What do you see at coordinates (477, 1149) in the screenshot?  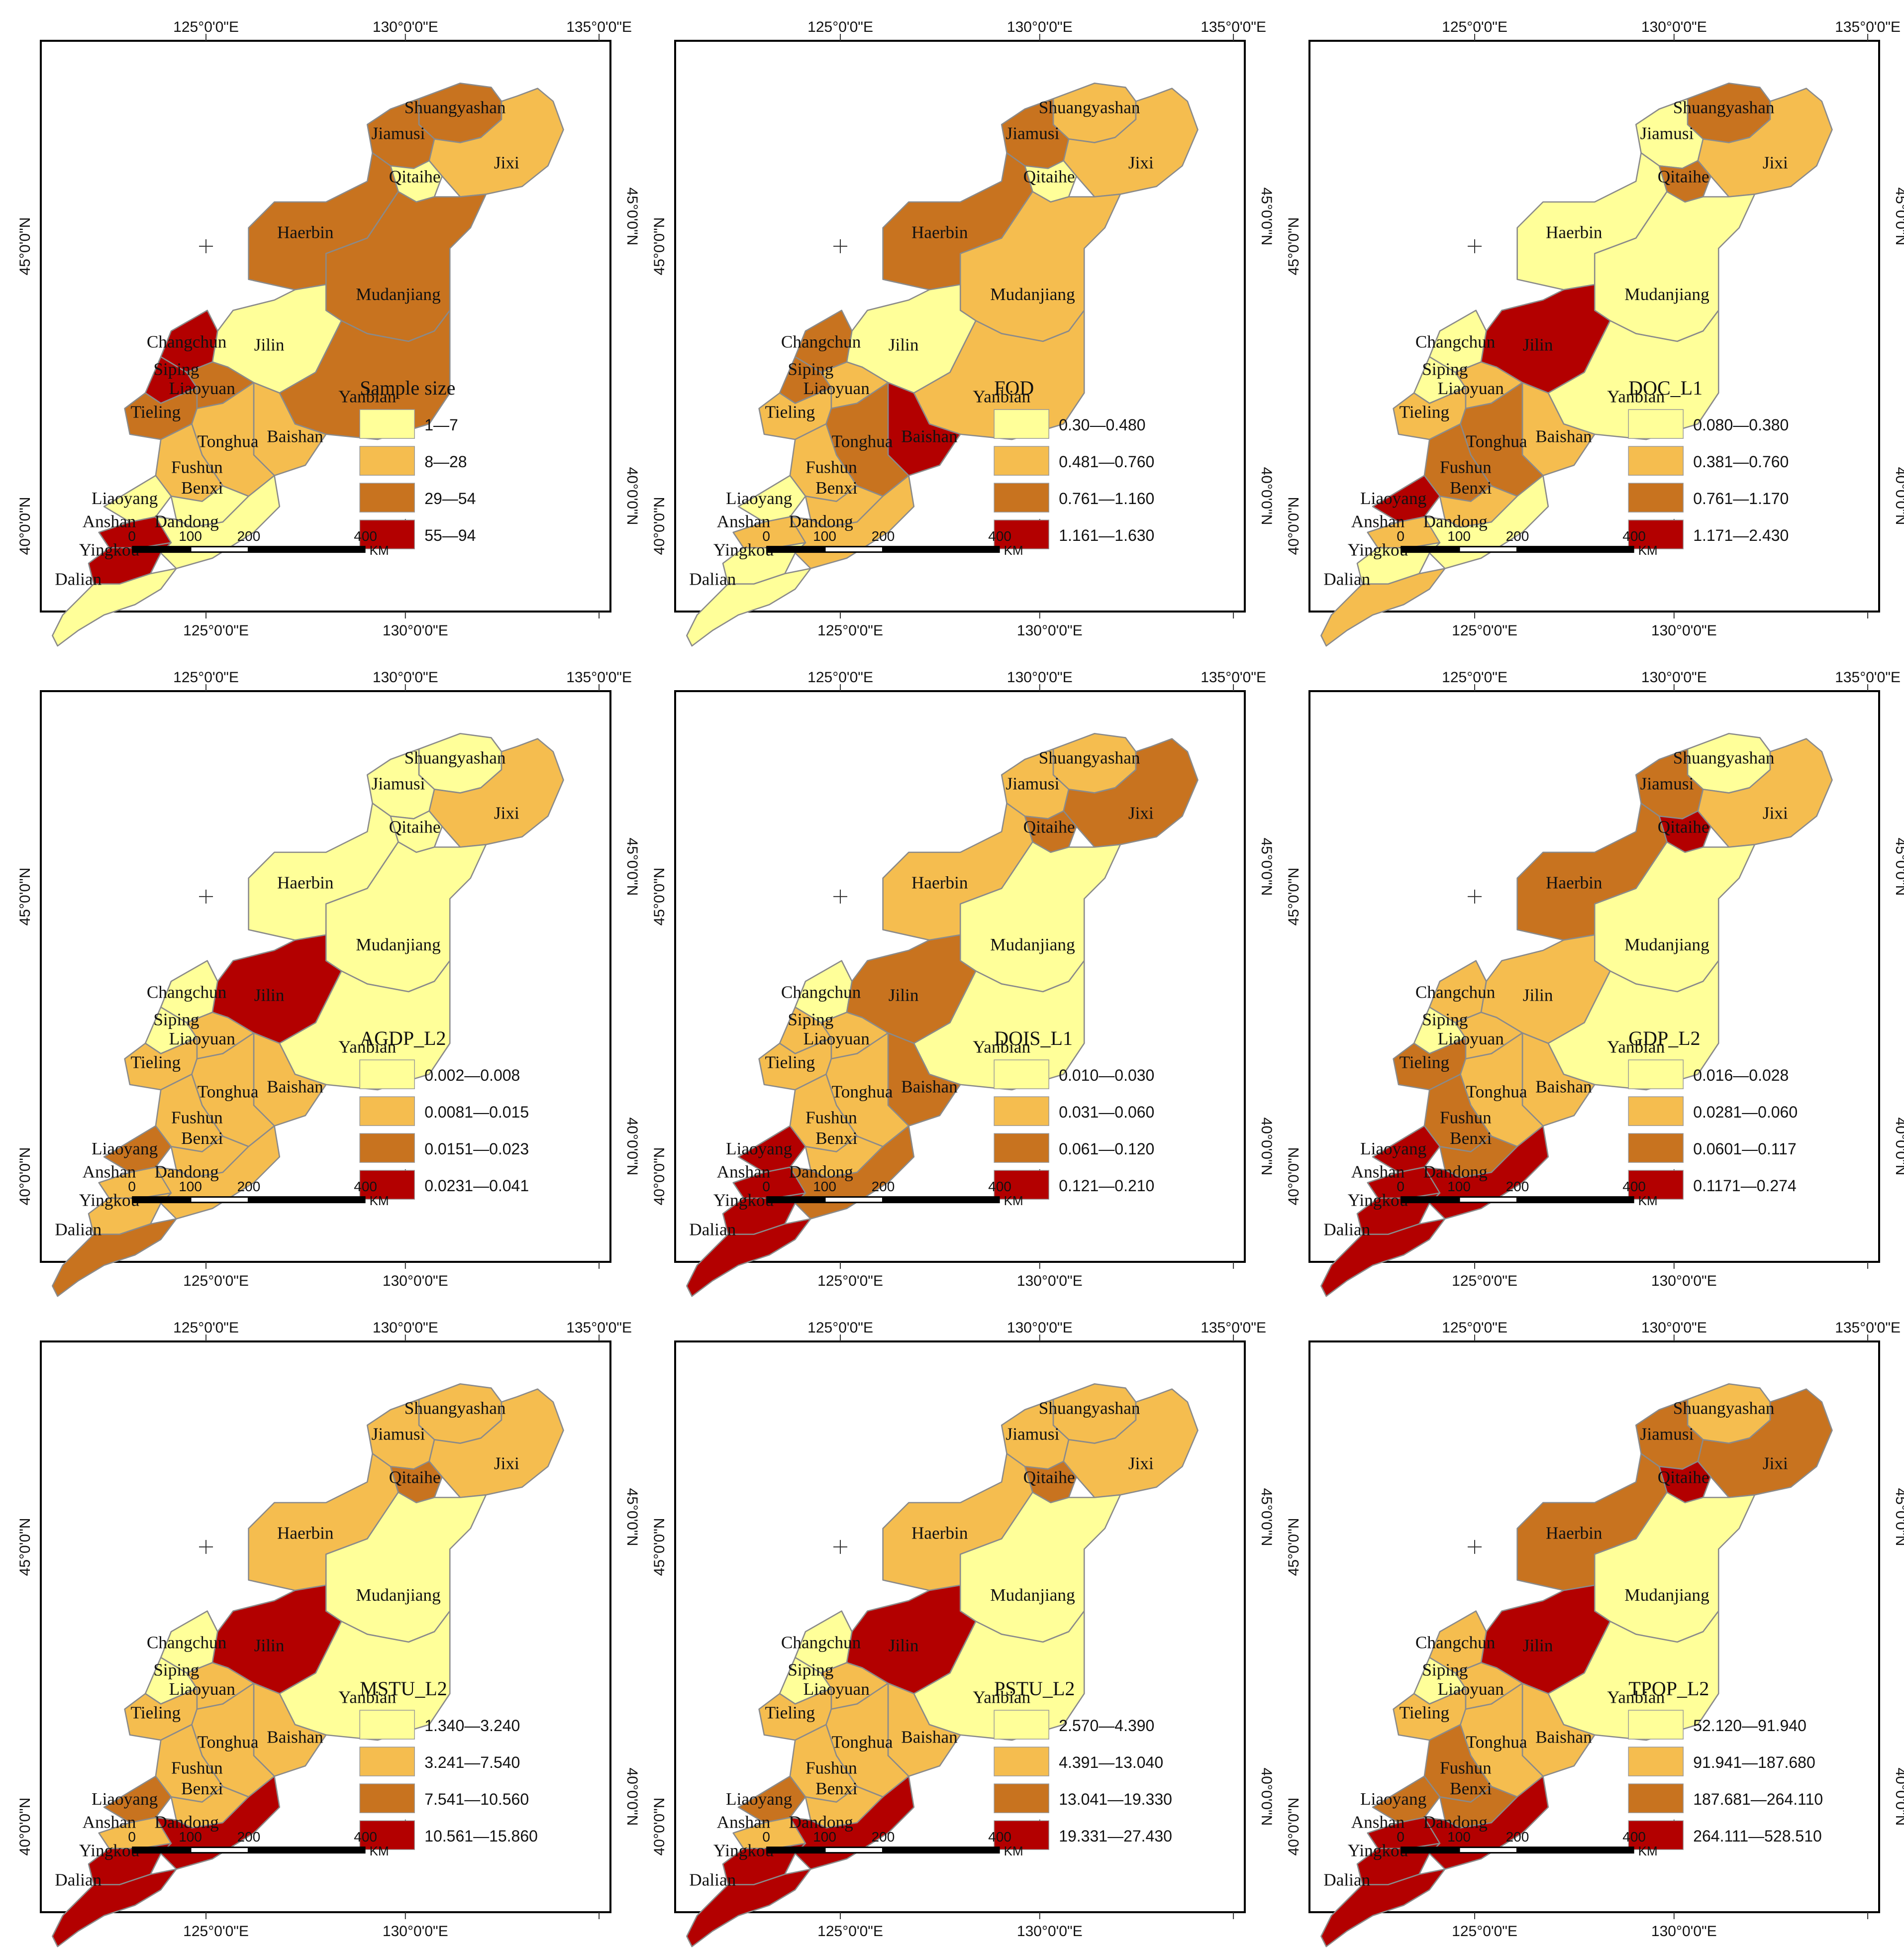 I see `legend-label: 0.0151—0.023` at bounding box center [477, 1149].